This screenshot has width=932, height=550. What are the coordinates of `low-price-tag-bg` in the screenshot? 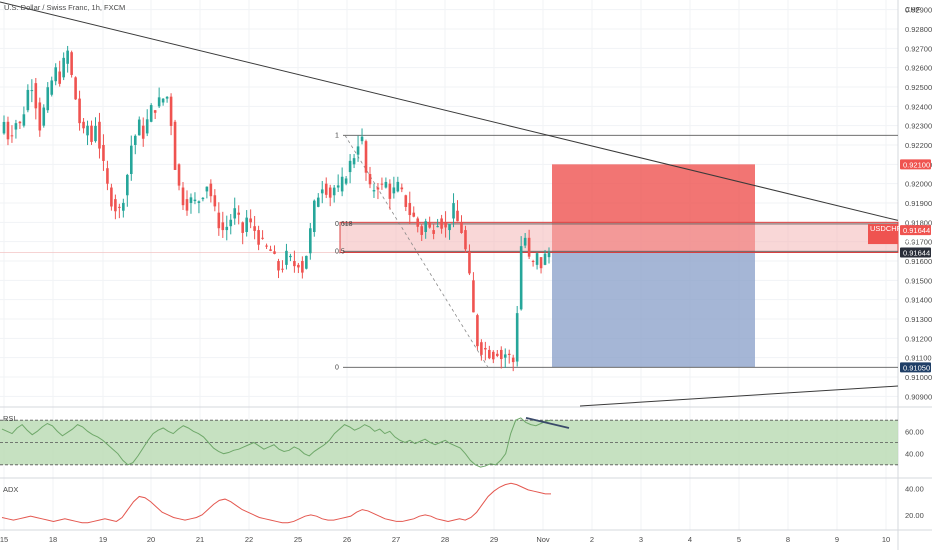 It's located at (915, 367).